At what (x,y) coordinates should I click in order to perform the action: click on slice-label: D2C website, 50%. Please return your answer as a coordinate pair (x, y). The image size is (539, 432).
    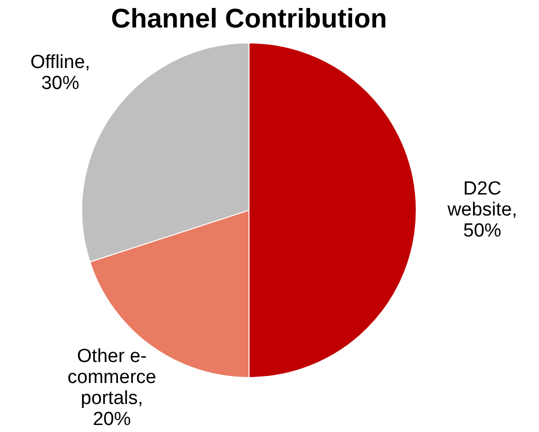
    Looking at the image, I should click on (482, 210).